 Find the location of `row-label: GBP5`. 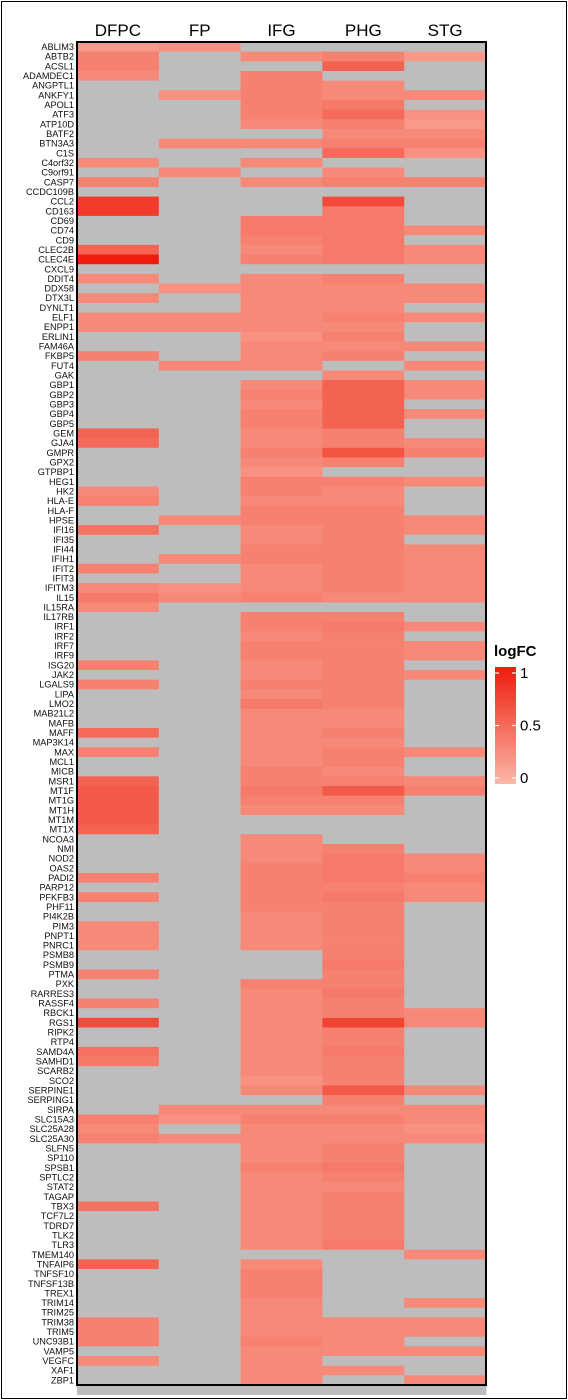

row-label: GBP5 is located at coordinates (61, 424).